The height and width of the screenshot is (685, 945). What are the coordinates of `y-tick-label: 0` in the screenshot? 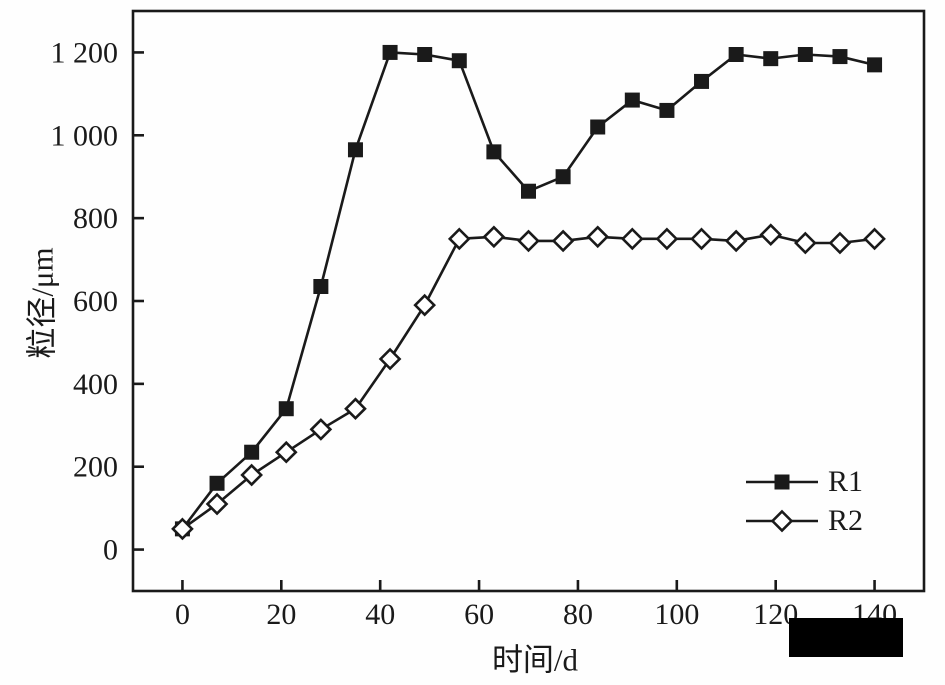 It's located at (110, 550).